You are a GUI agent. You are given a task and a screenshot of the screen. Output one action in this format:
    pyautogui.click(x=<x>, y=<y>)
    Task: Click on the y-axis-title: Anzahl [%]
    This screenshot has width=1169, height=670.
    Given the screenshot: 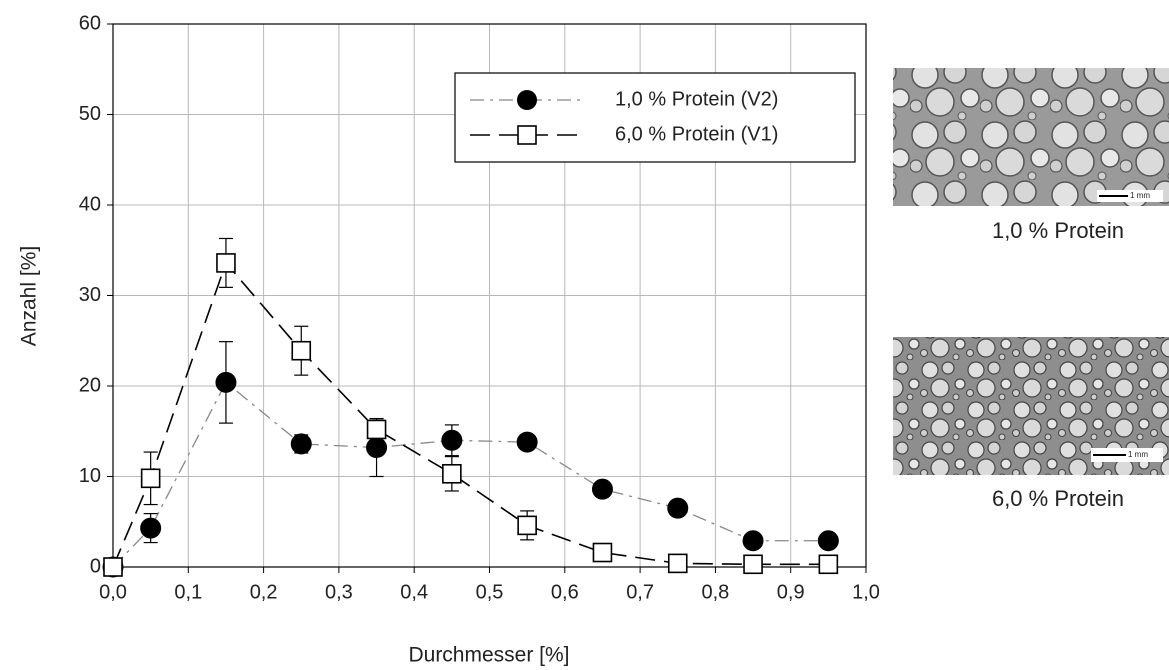 What is the action you would take?
    pyautogui.click(x=29, y=296)
    